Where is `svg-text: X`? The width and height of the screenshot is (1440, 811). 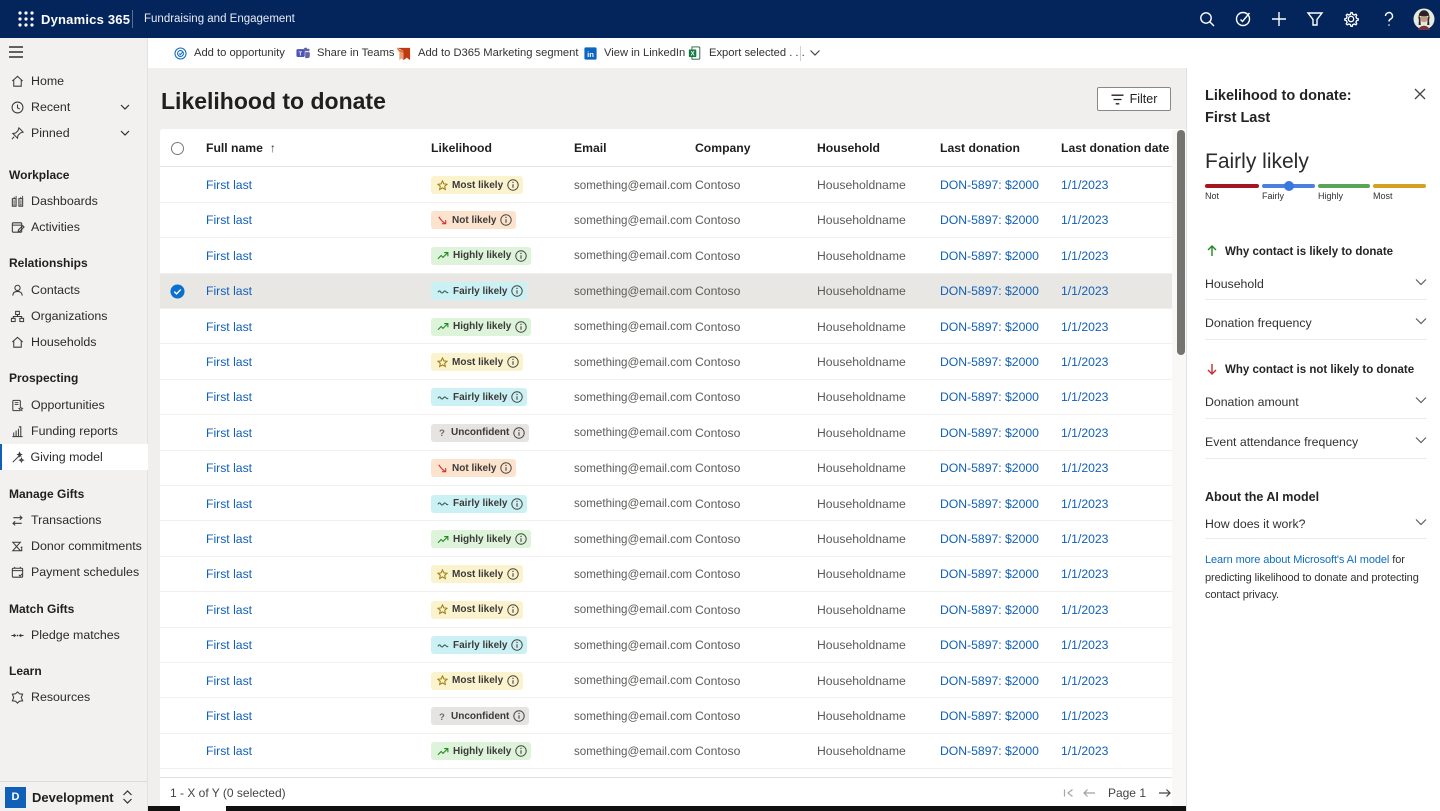 svg-text: X is located at coordinates (693, 54).